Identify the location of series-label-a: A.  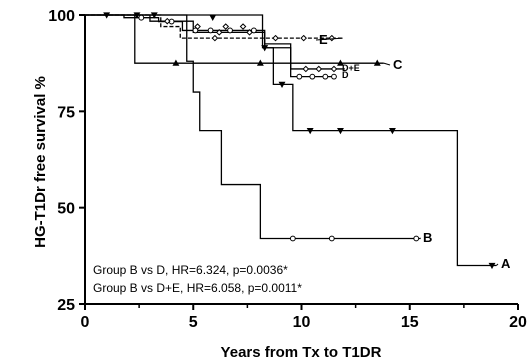
(506, 263).